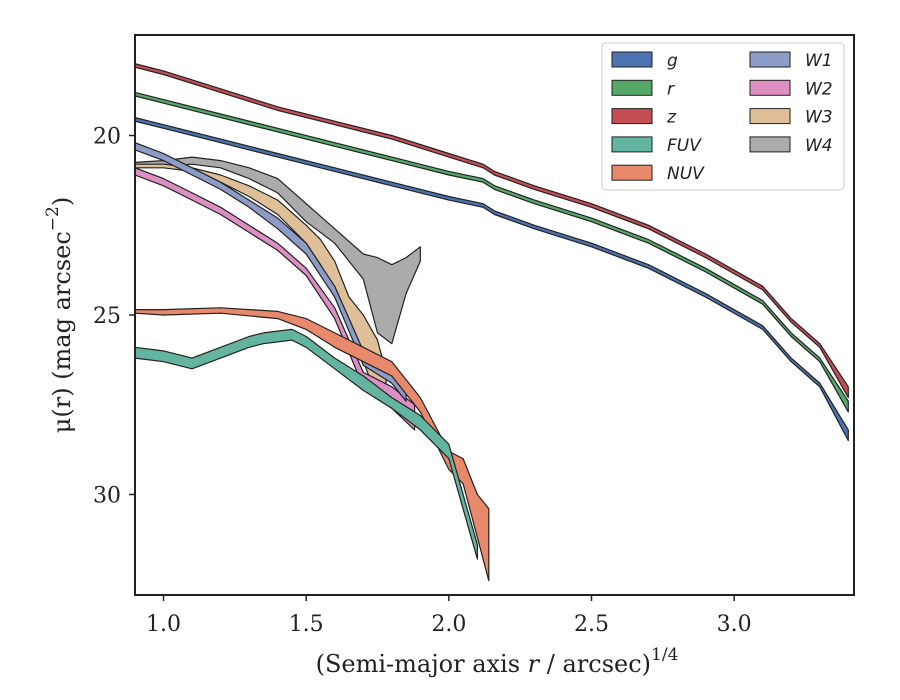 This screenshot has height=700, width=900. I want to click on x-tick-label: 1.0, so click(163, 624).